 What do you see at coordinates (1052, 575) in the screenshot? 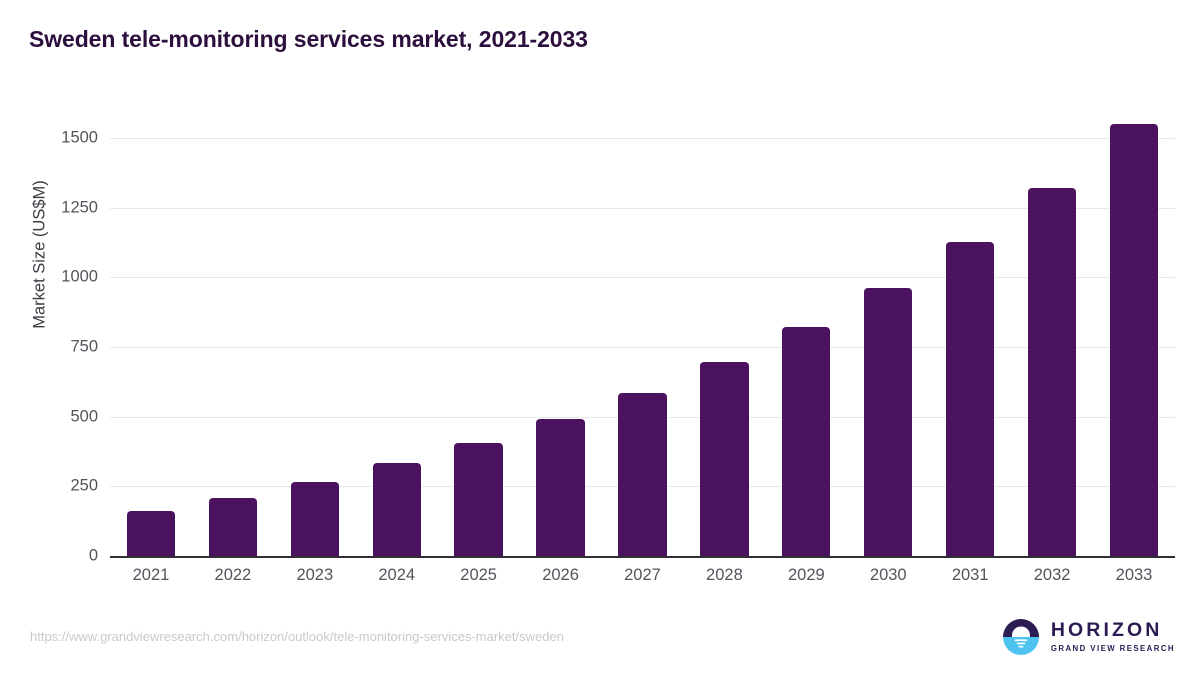
I see `x-tick-label: 2032` at bounding box center [1052, 575].